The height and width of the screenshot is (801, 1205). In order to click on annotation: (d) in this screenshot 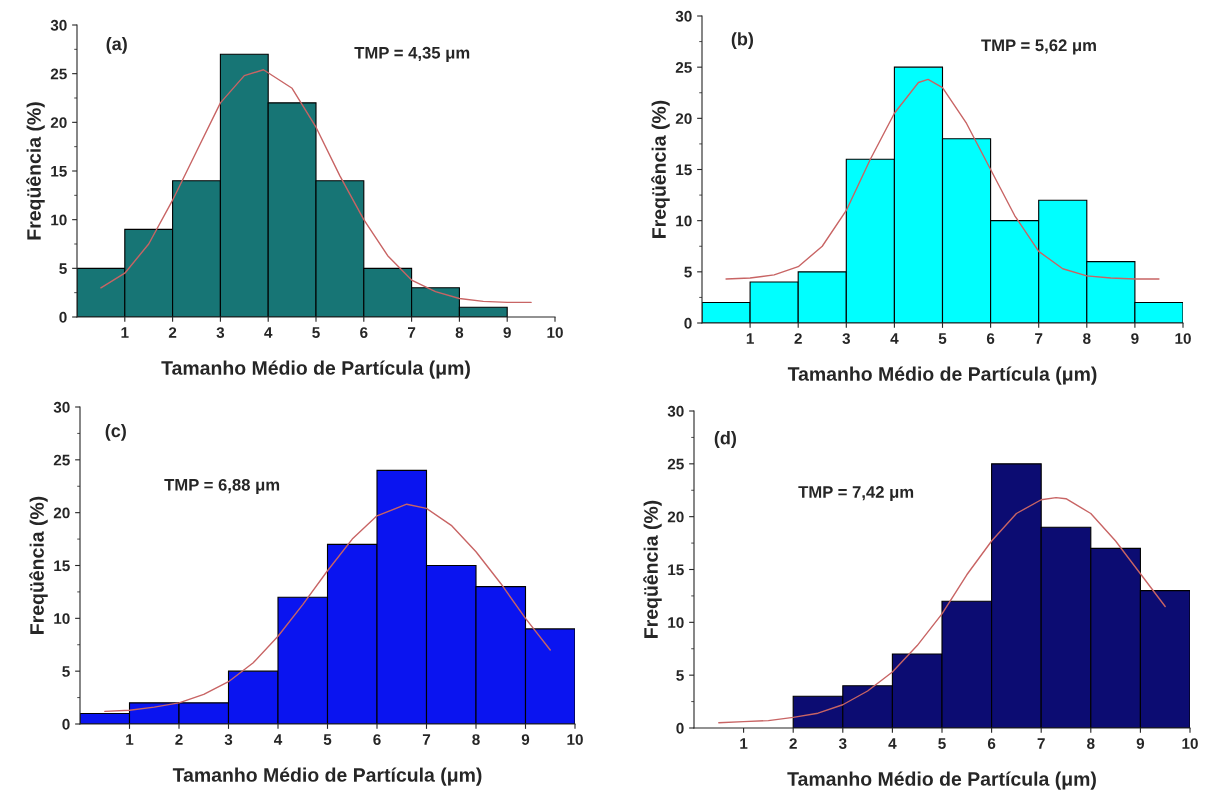, I will do `click(725, 439)`.